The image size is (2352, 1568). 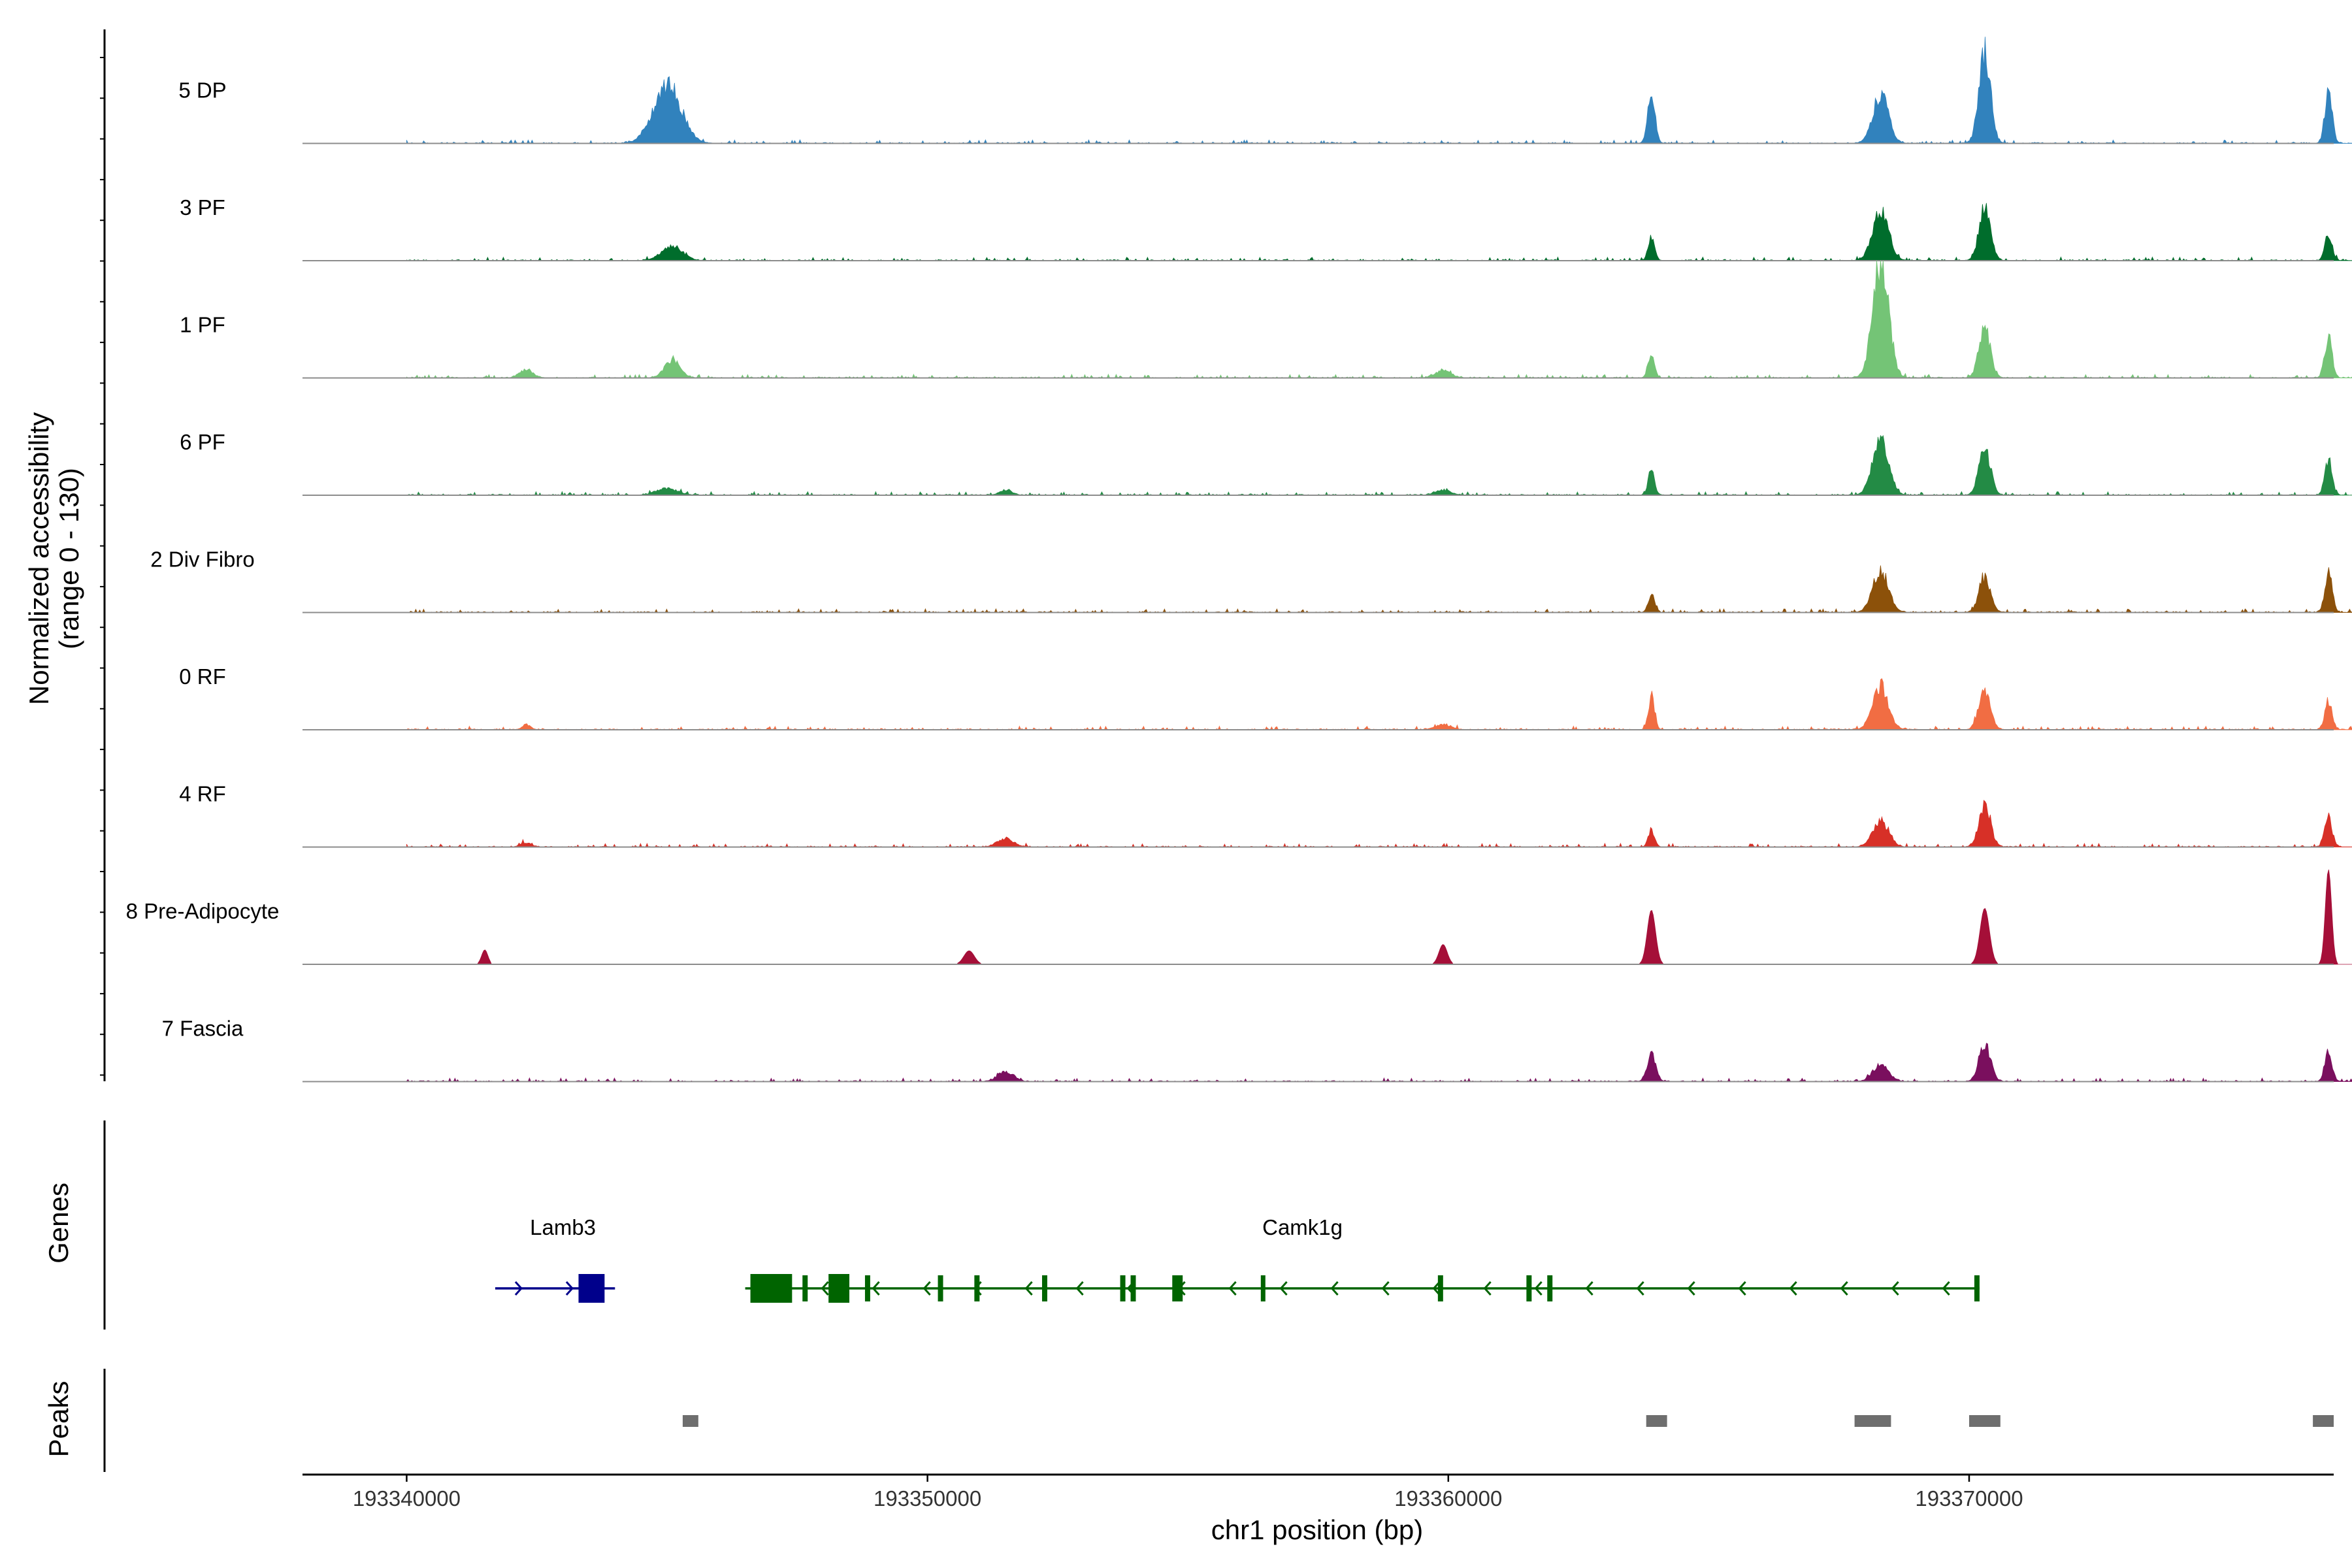 I want to click on coverage-track: 0 RF, so click(x=1265, y=697).